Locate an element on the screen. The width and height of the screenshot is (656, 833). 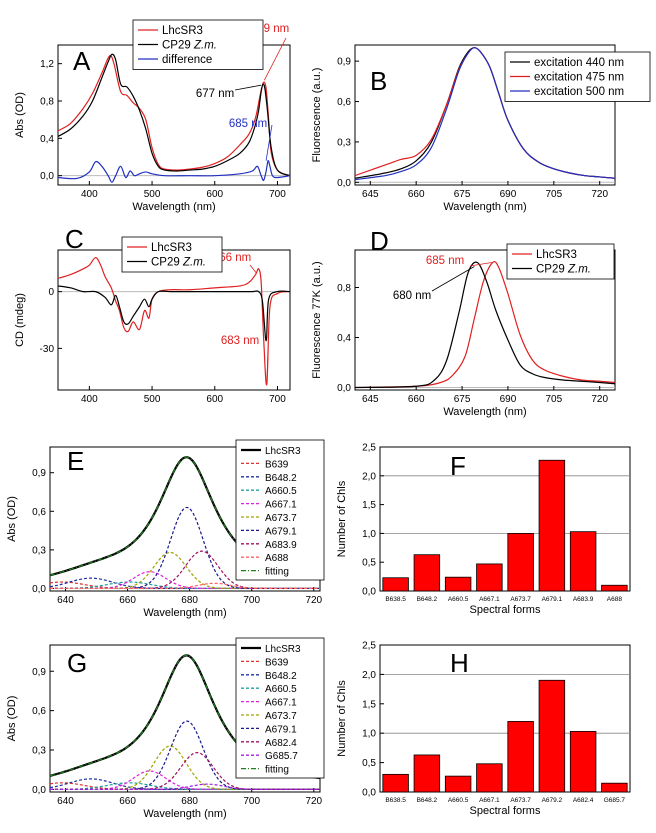
annotation-label: 666 nm is located at coordinates (232, 258).